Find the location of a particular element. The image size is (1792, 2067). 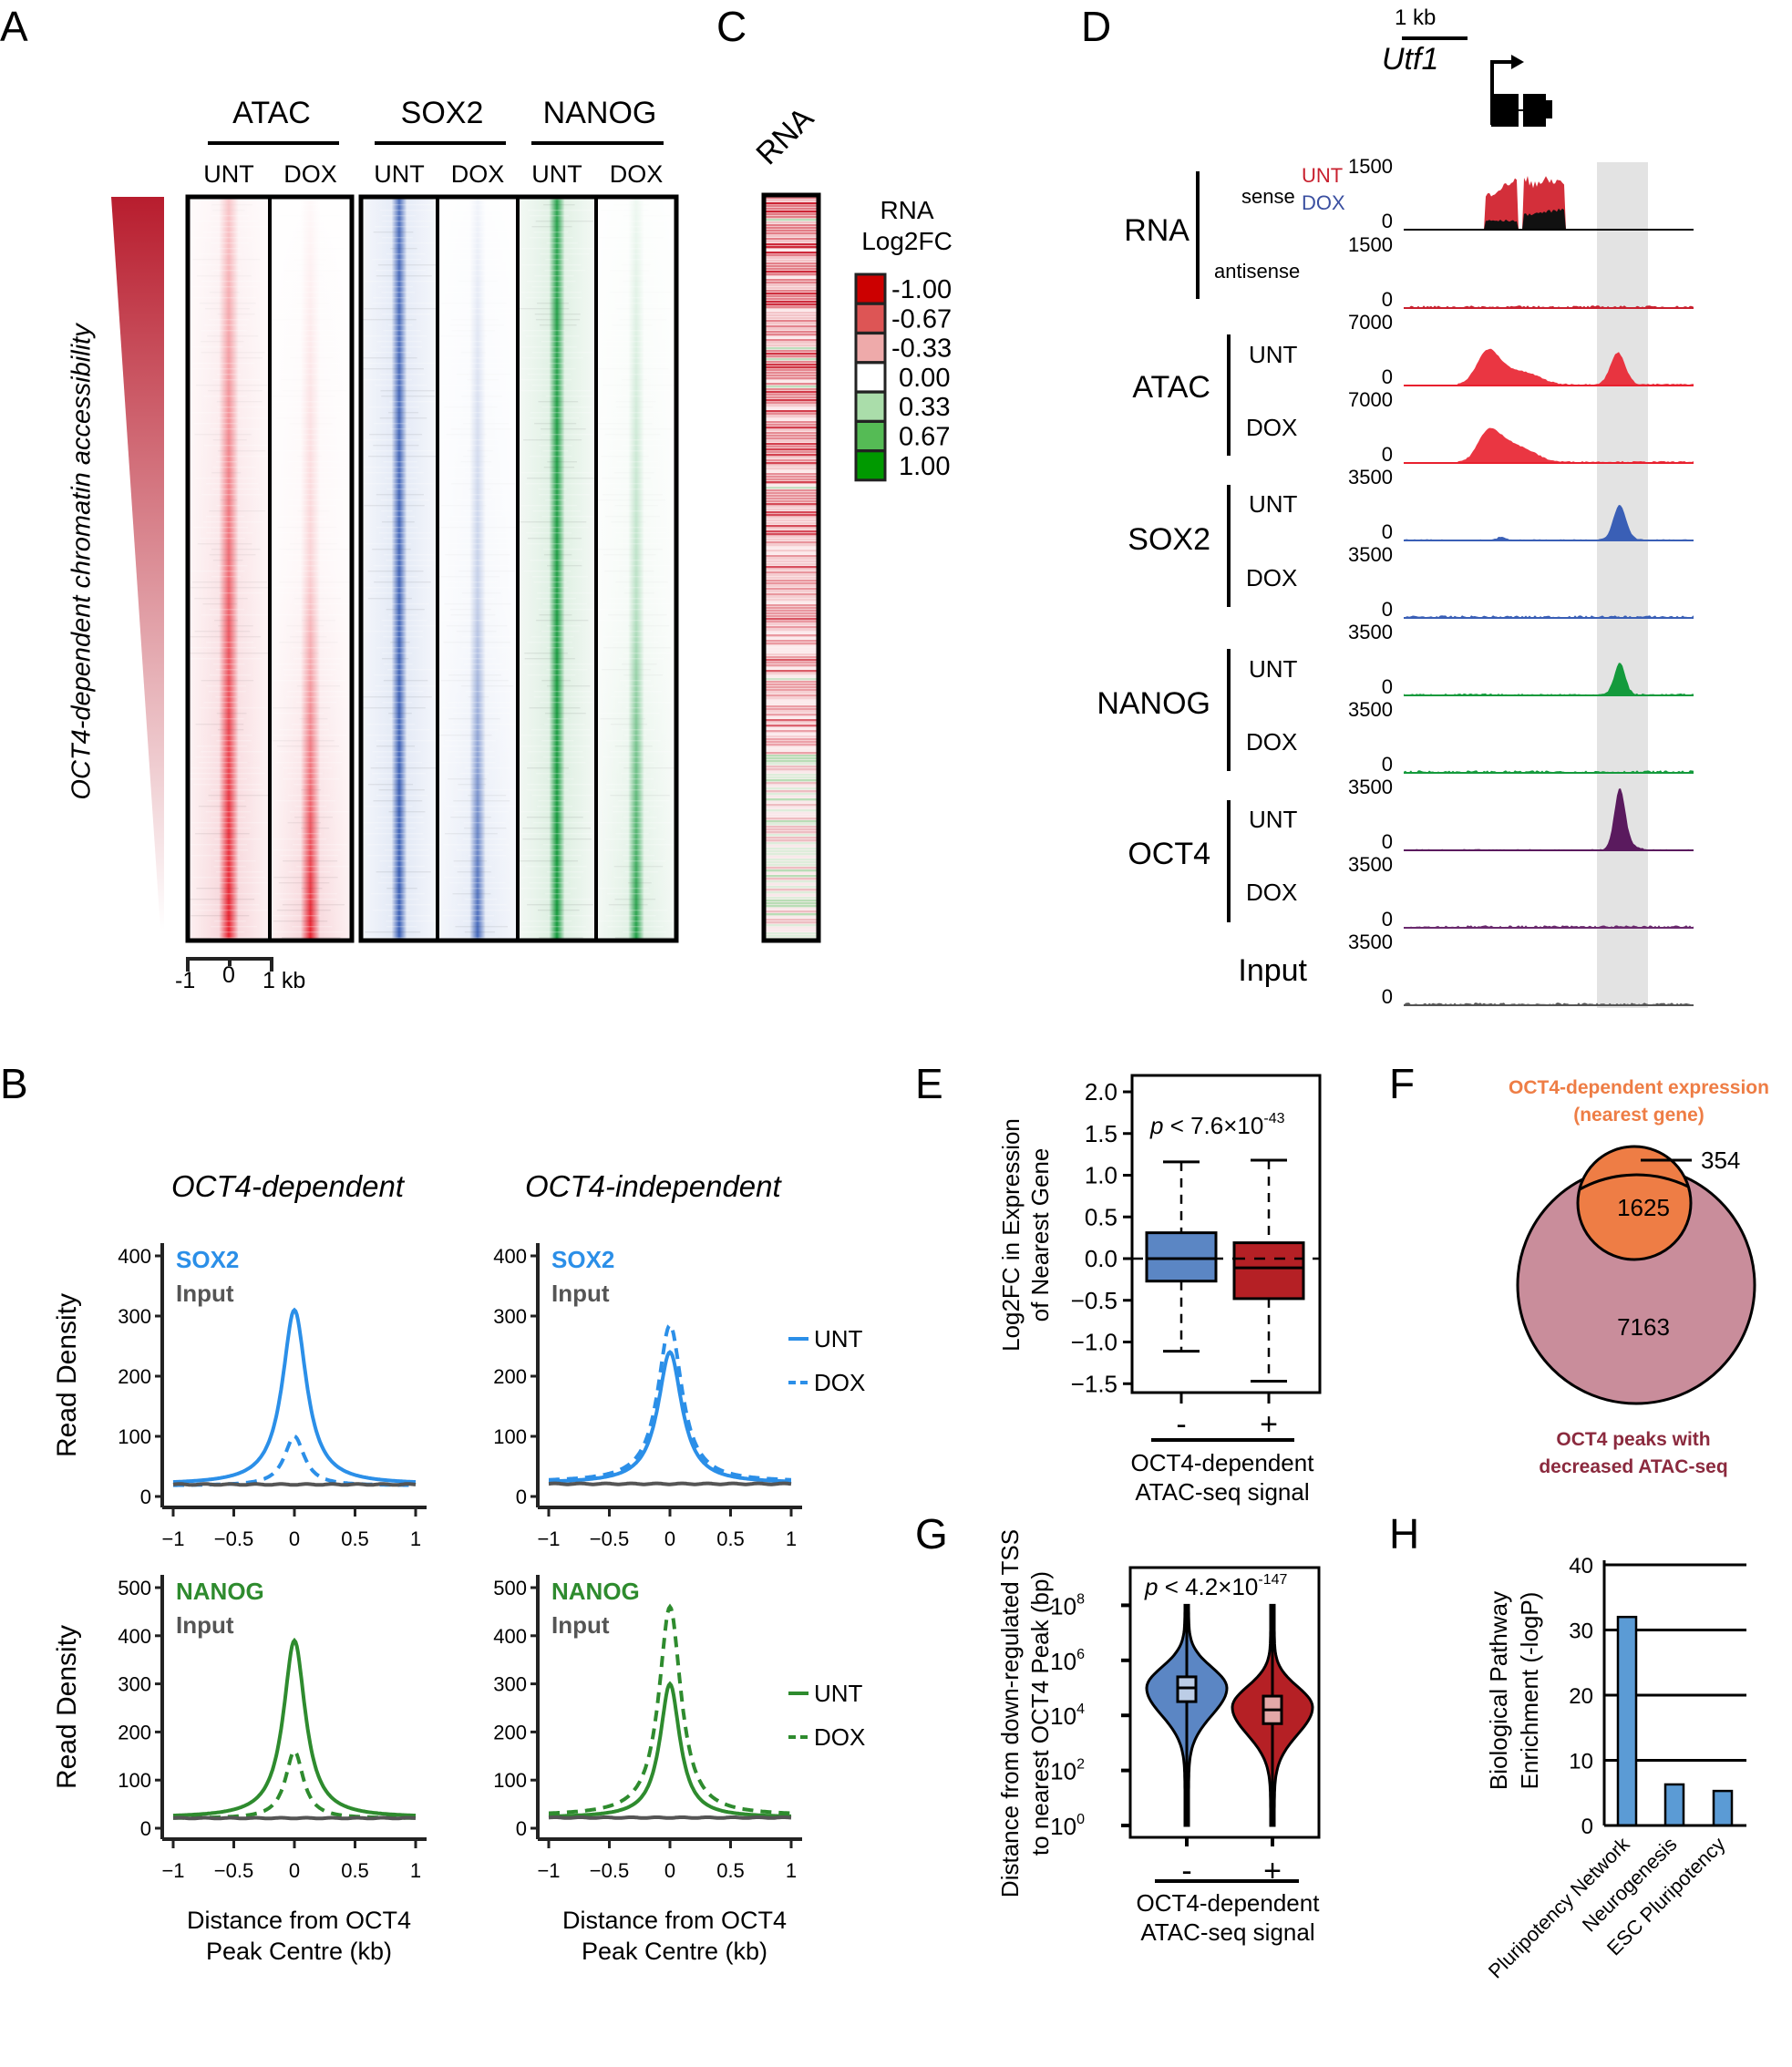

group-header-nanog: NANOG is located at coordinates (600, 113).